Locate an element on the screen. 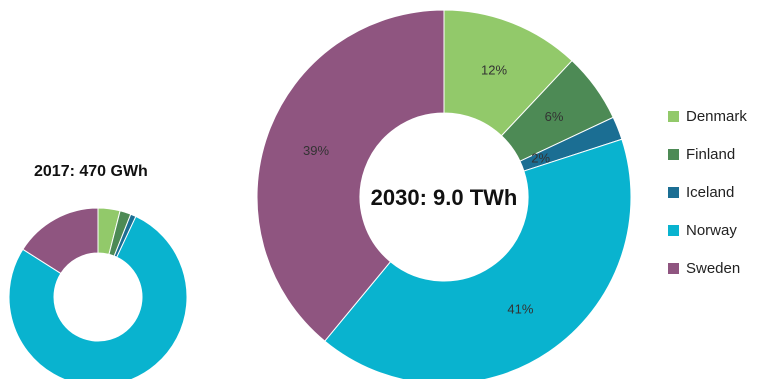  legend-swatch-sweden is located at coordinates (673, 268).